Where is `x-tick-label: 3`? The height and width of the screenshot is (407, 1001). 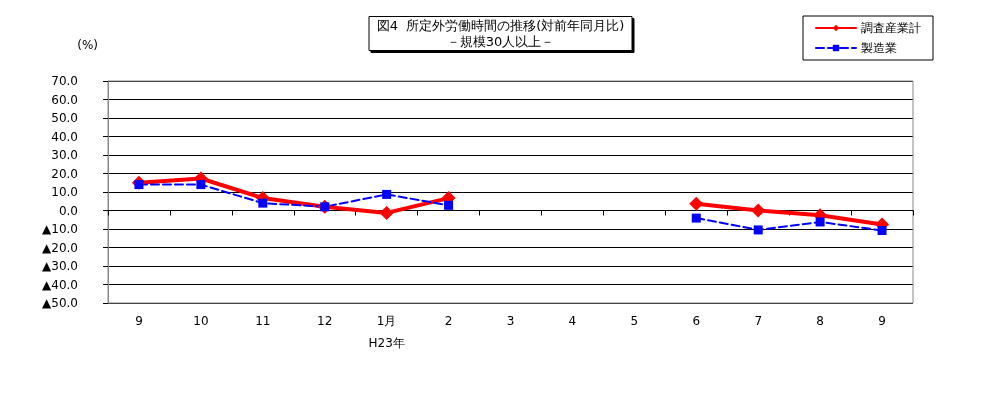 x-tick-label: 3 is located at coordinates (510, 321).